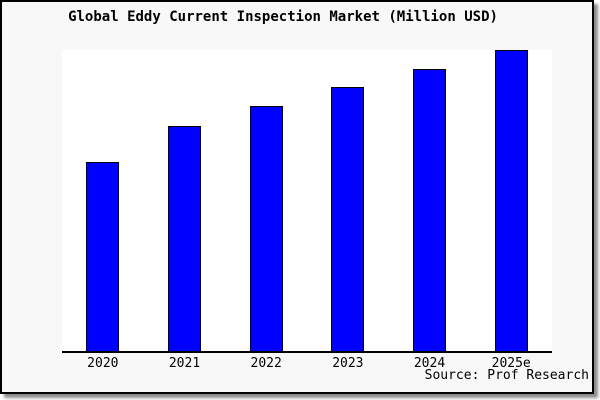 The height and width of the screenshot is (400, 600). What do you see at coordinates (348, 363) in the screenshot?
I see `x-tick-label-2023: 2023` at bounding box center [348, 363].